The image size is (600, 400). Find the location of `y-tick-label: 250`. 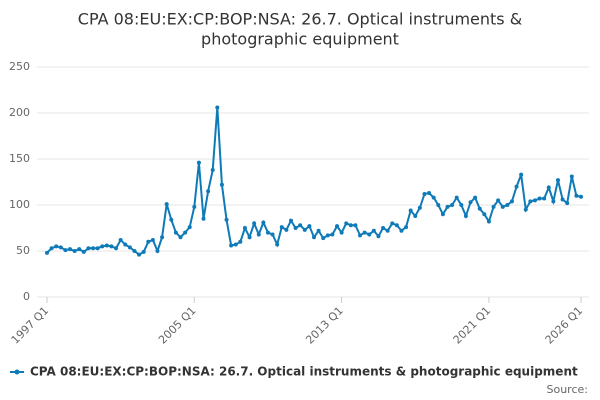

y-tick-label: 250 is located at coordinates (19, 66).